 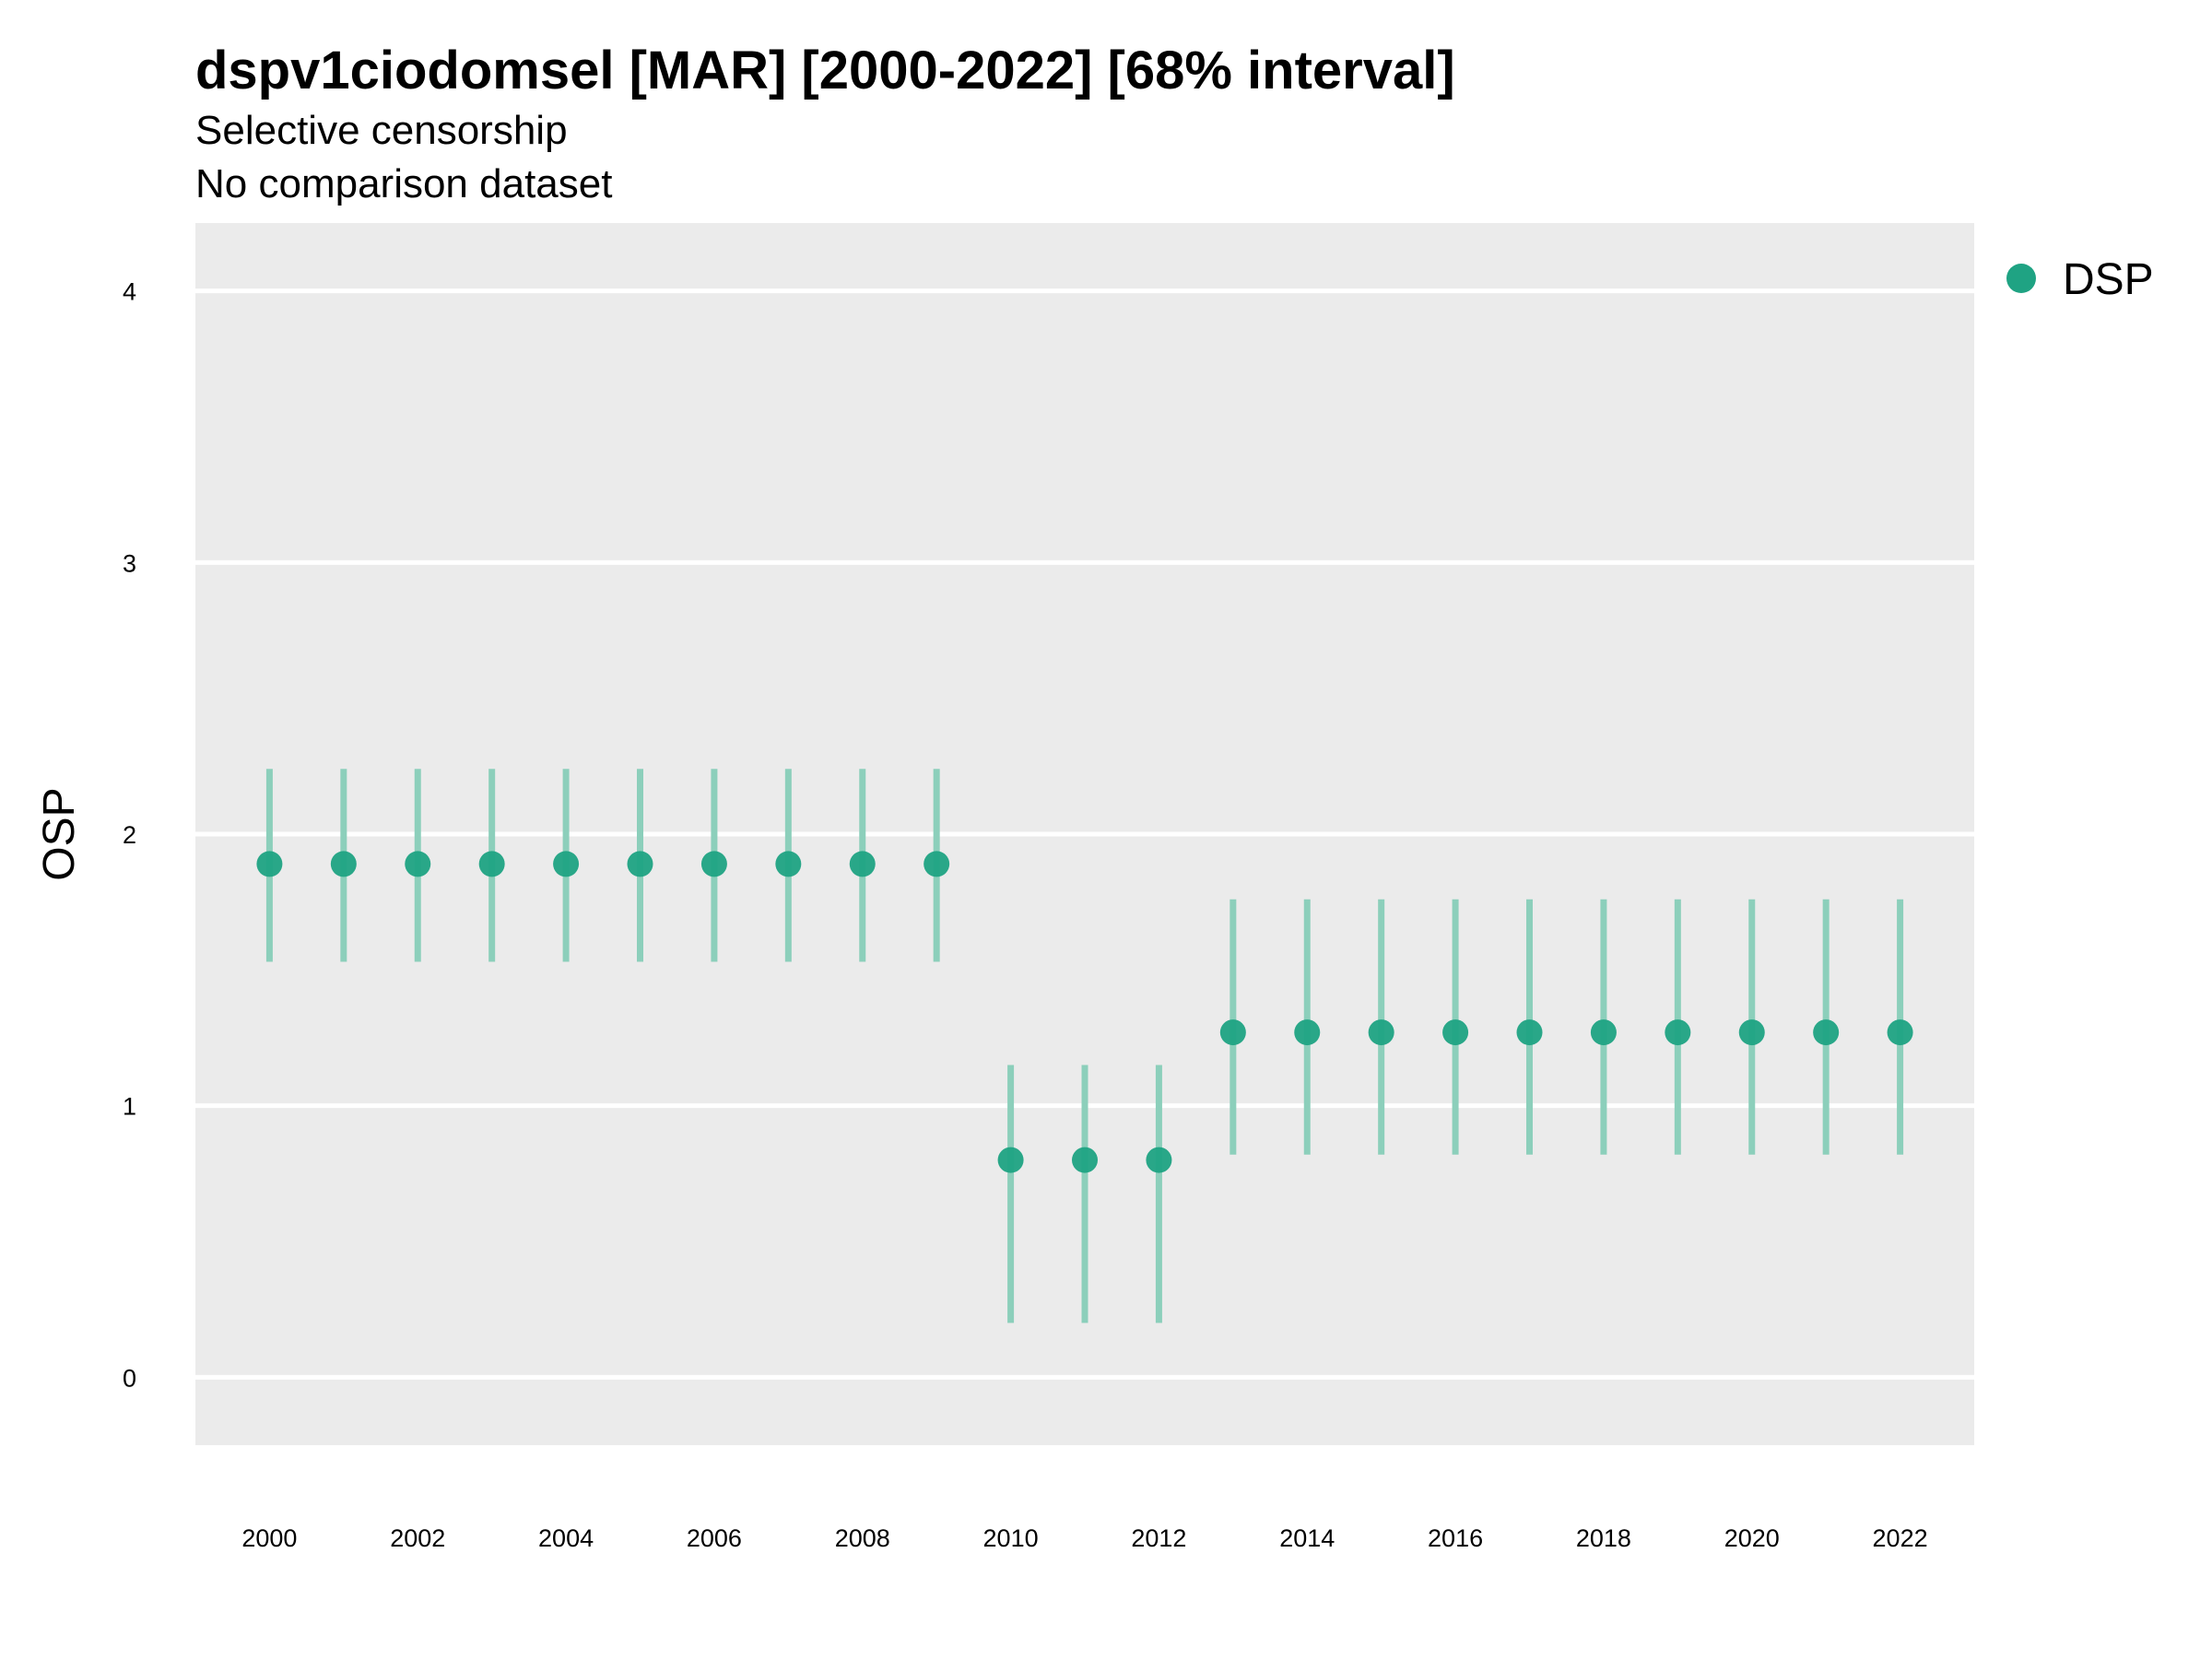 What do you see at coordinates (1158, 1538) in the screenshot?
I see `x-tick-label: 2012` at bounding box center [1158, 1538].